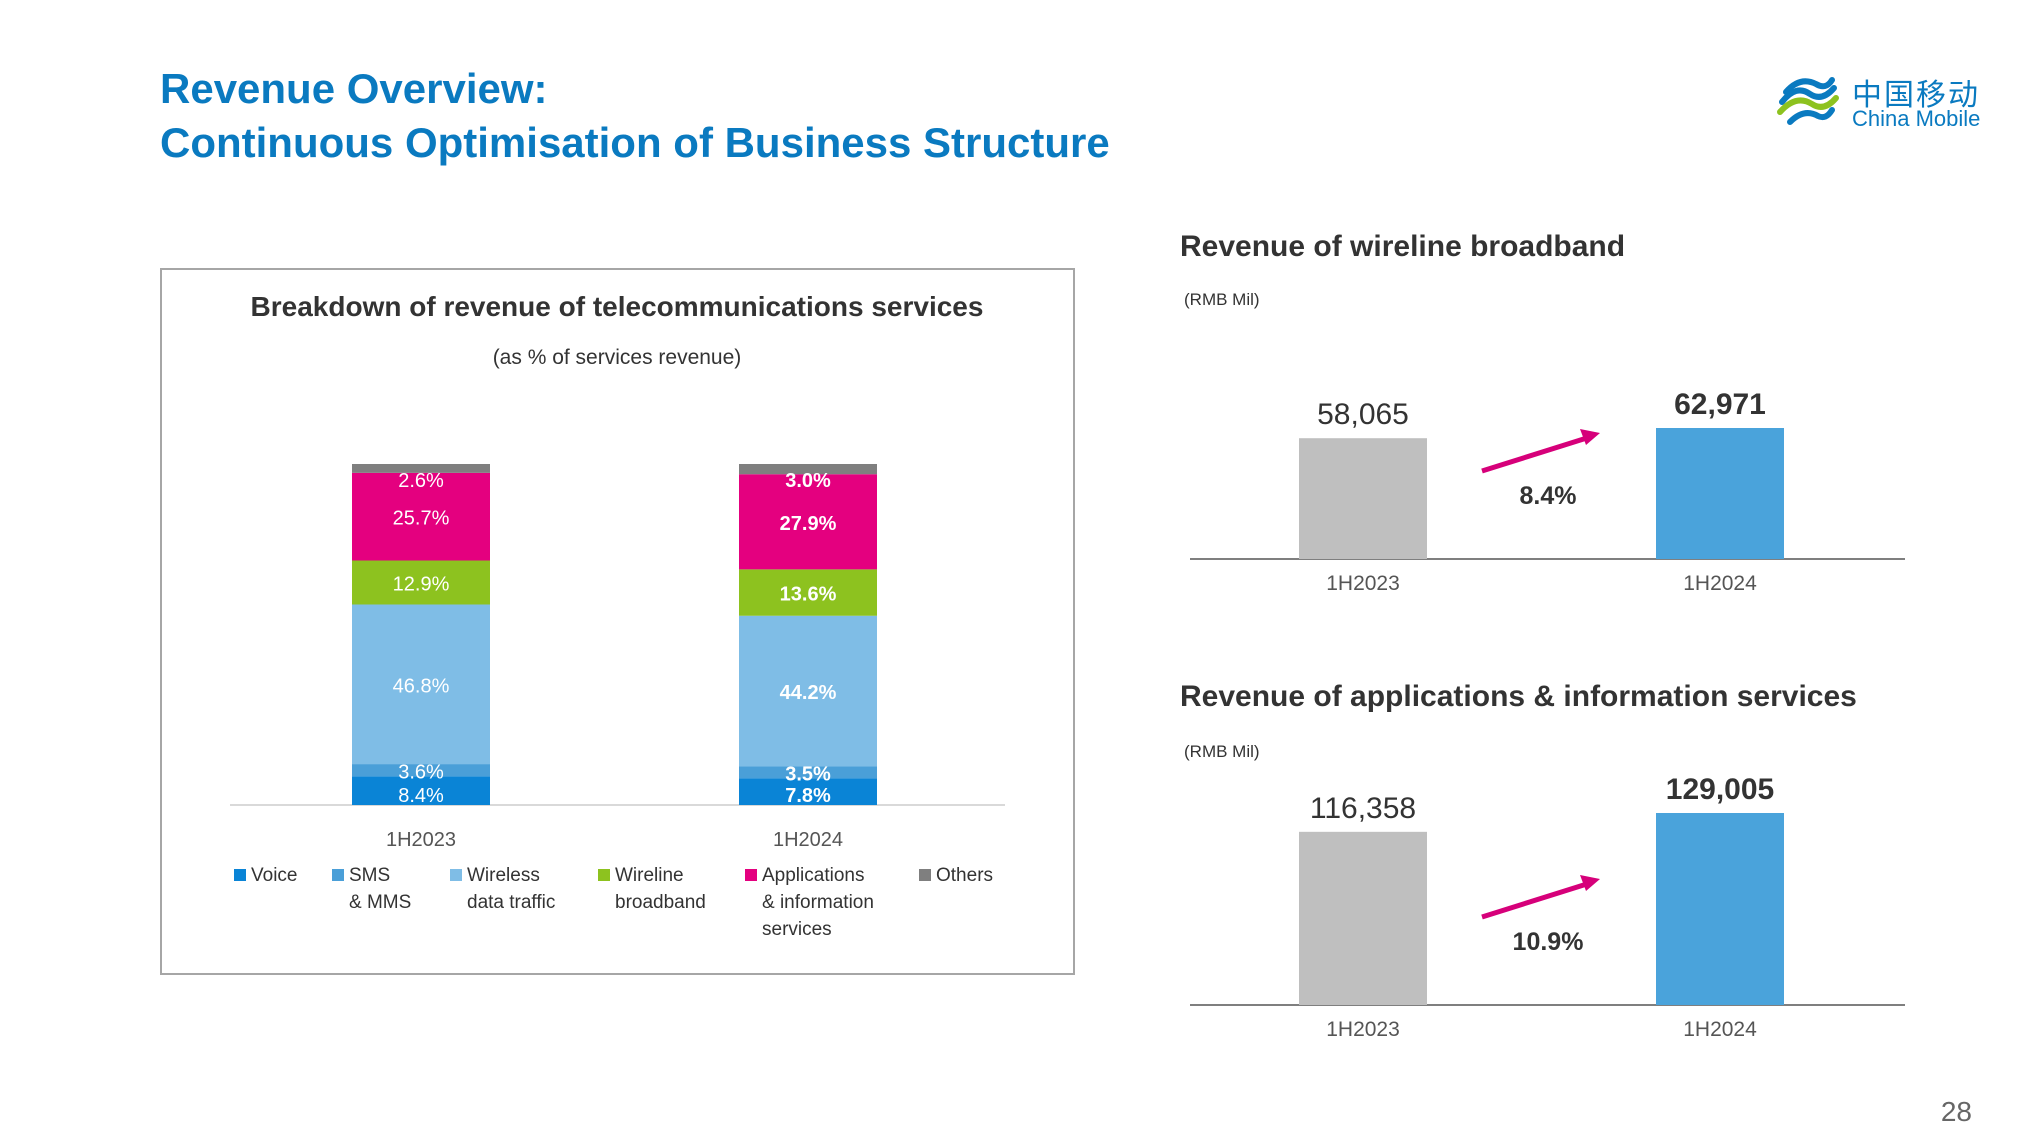 The image size is (2038, 1146). I want to click on wireline-x-tick-1h2023: 1H2023, so click(1363, 583).